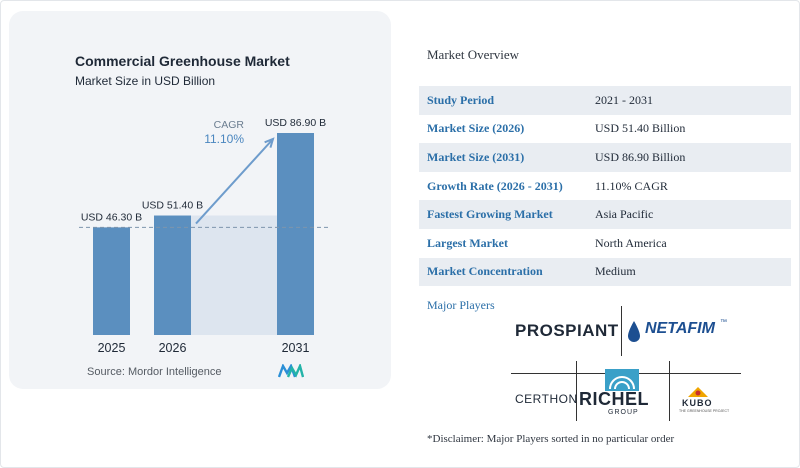 The image size is (800, 468). What do you see at coordinates (182, 61) in the screenshot?
I see `chart-title: Commercial Greenhouse Market` at bounding box center [182, 61].